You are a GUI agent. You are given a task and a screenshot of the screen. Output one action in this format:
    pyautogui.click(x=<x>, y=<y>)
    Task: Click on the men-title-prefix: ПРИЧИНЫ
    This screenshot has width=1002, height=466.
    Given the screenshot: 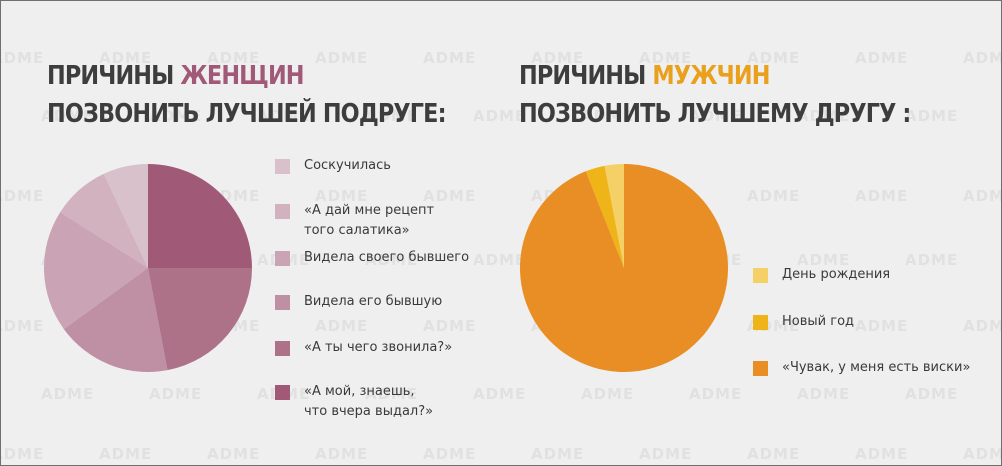 What is the action you would take?
    pyautogui.click(x=586, y=76)
    